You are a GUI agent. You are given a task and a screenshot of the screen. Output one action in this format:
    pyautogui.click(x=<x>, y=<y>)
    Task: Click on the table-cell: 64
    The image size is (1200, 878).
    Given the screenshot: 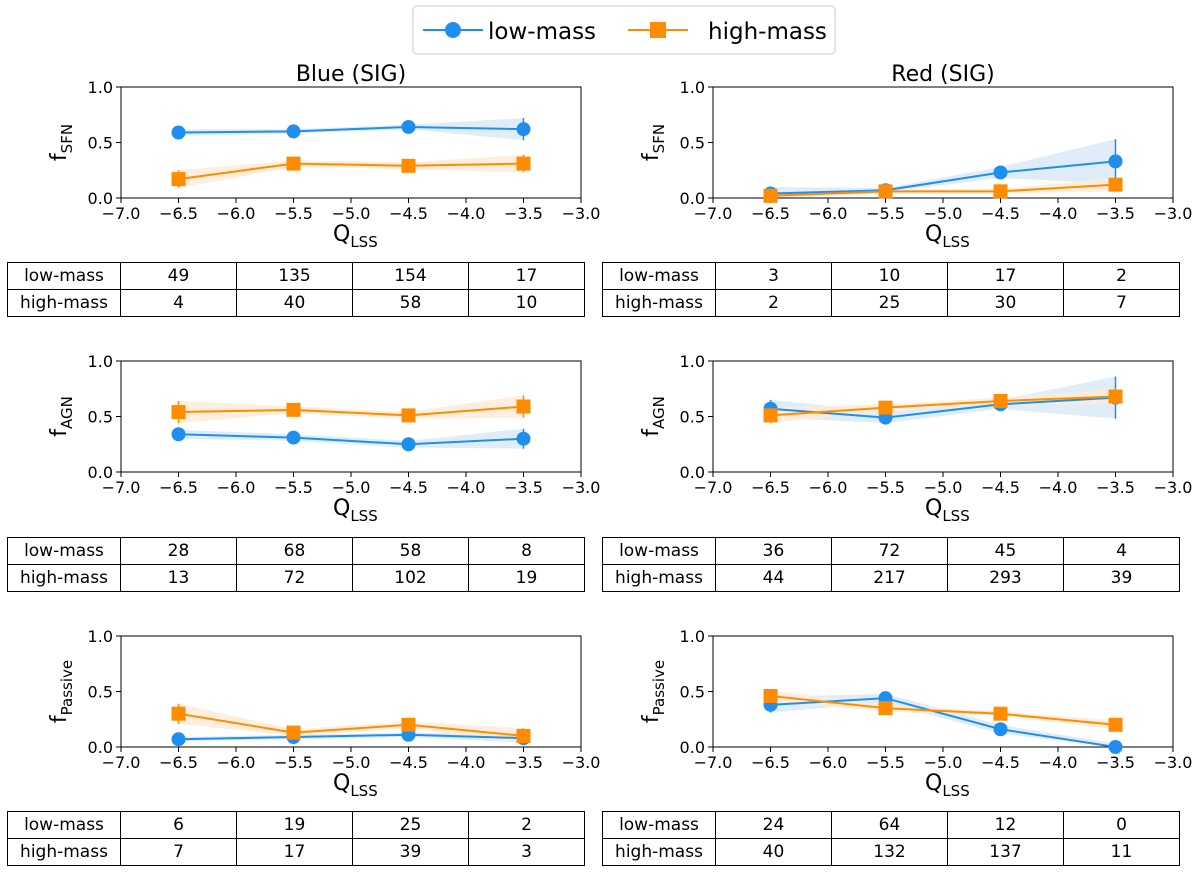 What is the action you would take?
    pyautogui.click(x=889, y=825)
    